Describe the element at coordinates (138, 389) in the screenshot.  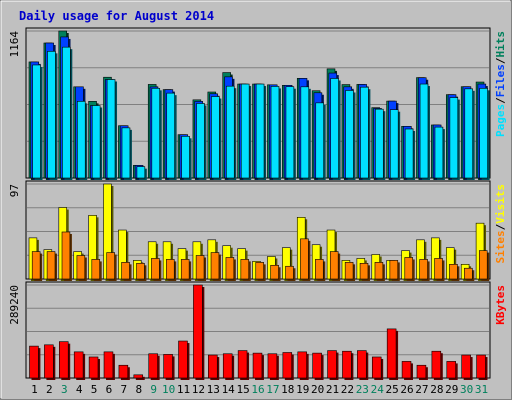
I see `x-tick-label-day-8: 8` at that location.